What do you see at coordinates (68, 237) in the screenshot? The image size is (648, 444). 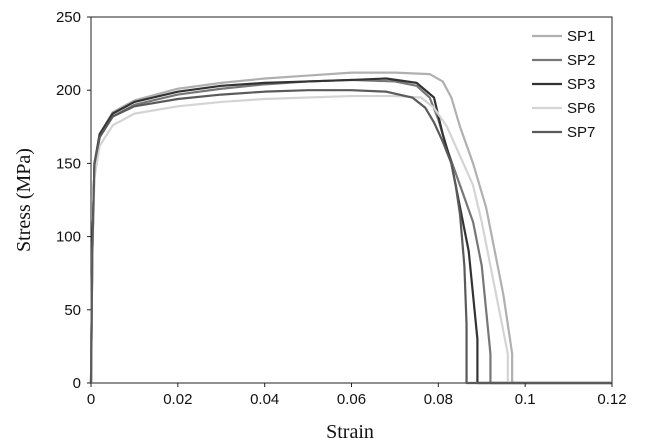 I see `y-tick-label: 100` at bounding box center [68, 237].